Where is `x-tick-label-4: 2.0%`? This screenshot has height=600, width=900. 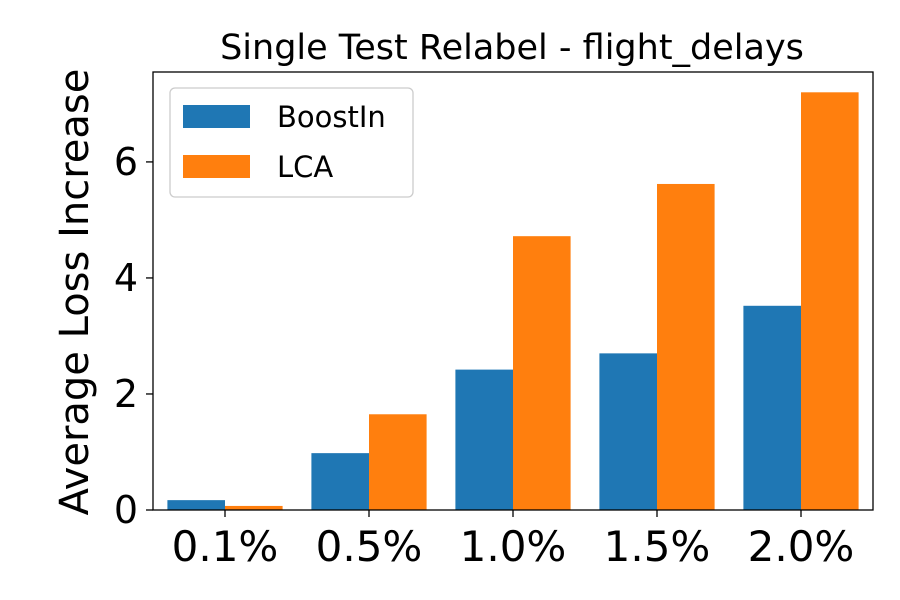
x-tick-label-4: 2.0% is located at coordinates (801, 546).